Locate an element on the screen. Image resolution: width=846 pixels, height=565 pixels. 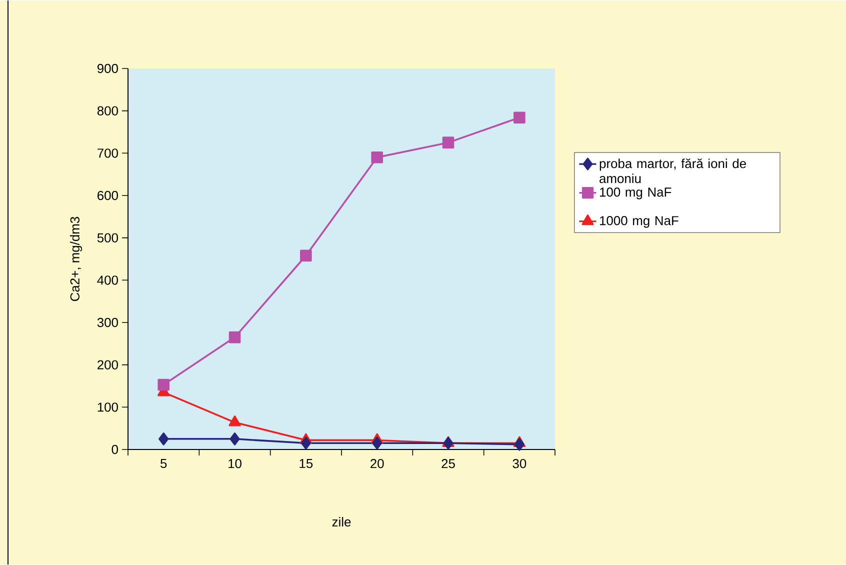
x-tick-label: 20 is located at coordinates (377, 463).